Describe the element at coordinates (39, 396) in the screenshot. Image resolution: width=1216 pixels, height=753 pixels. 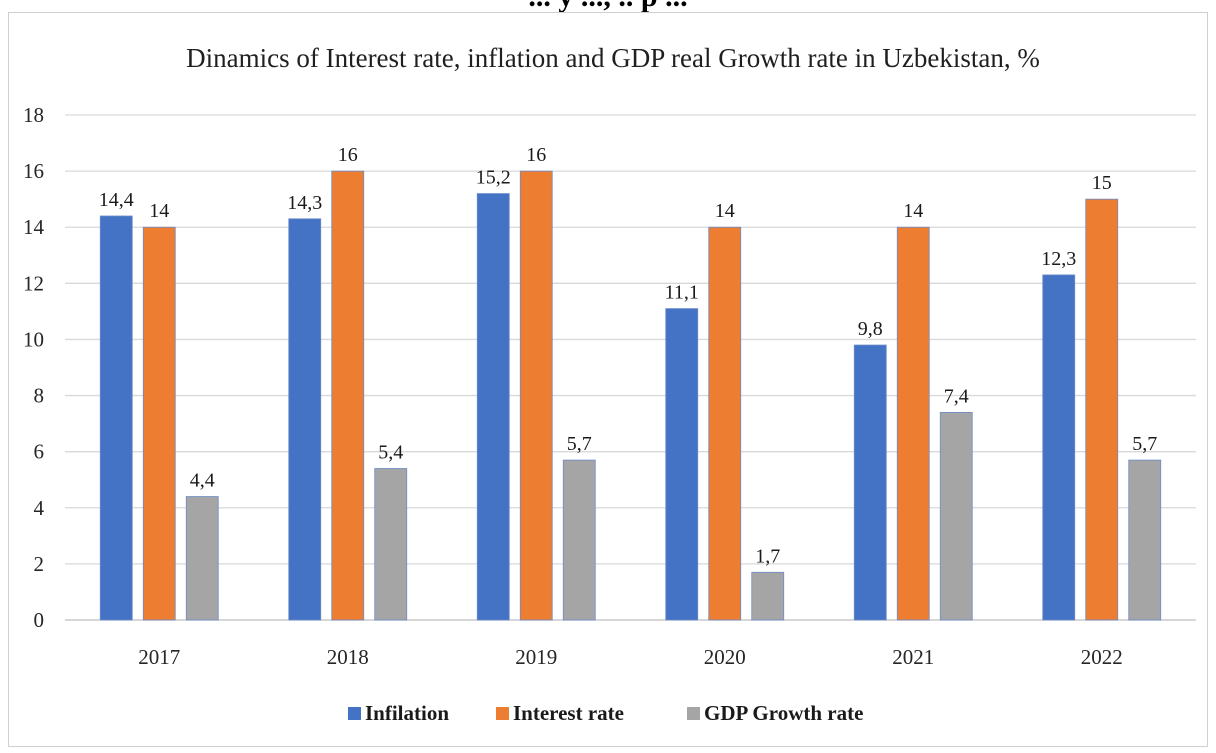
I see `y-tick-label: 8` at that location.